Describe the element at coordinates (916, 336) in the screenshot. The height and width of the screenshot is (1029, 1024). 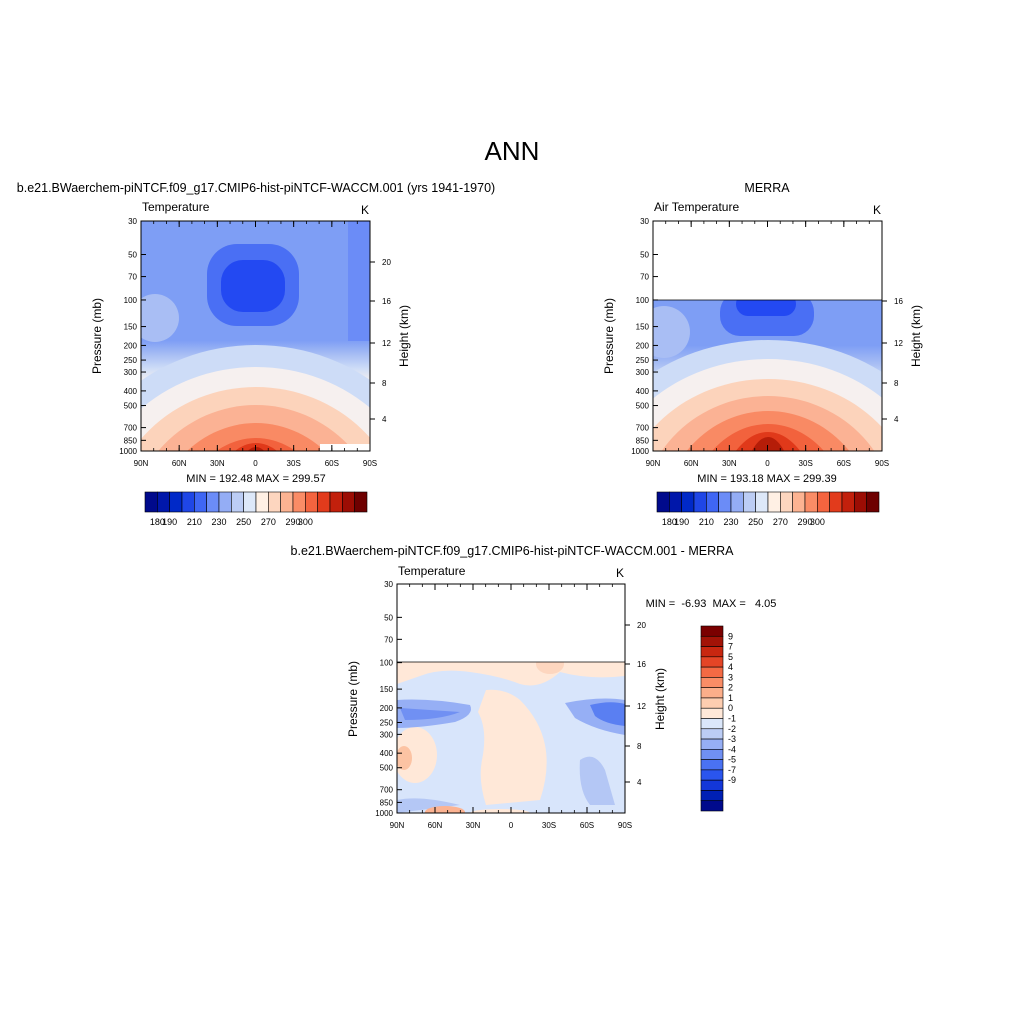
I see `y2-axis-label: Height (km)` at that location.